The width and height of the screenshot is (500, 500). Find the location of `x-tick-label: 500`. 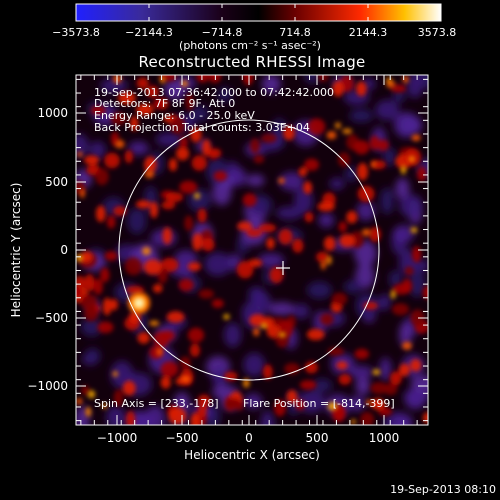

x-tick-label: 500 is located at coordinates (317, 438).